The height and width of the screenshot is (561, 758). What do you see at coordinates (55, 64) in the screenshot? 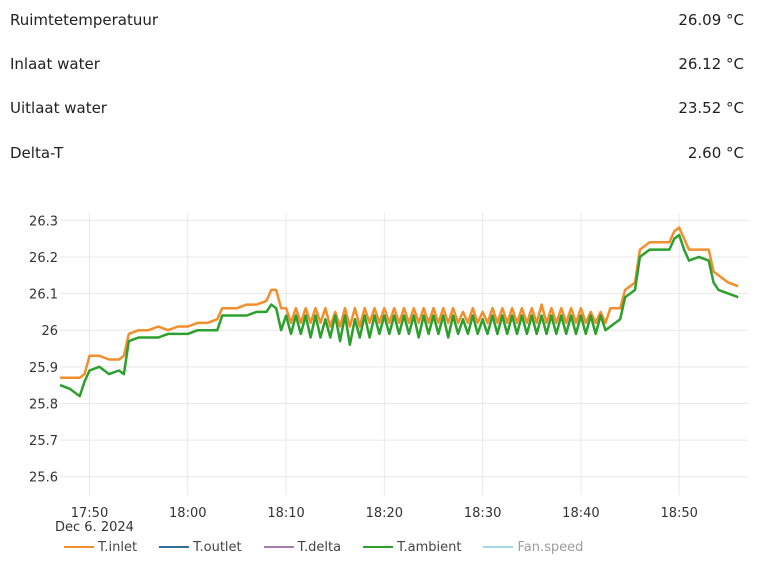
I see `reading-label: Inlaat water` at bounding box center [55, 64].